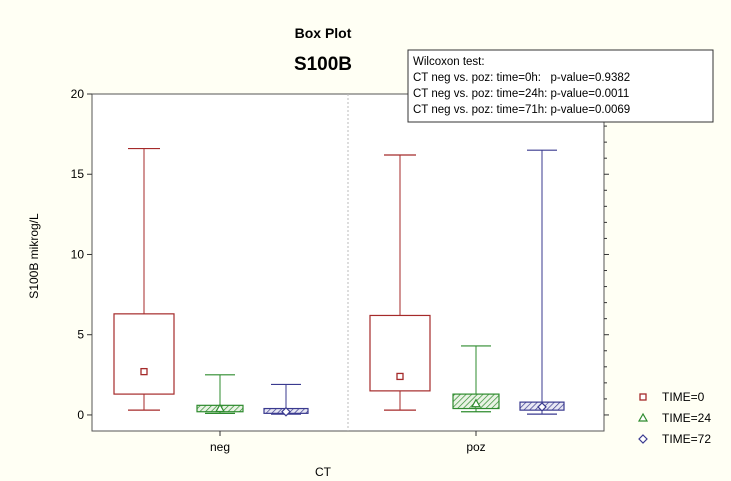 Image resolution: width=731 pixels, height=481 pixels. What do you see at coordinates (683, 397) in the screenshot?
I see `legend-label: TIME=0` at bounding box center [683, 397].